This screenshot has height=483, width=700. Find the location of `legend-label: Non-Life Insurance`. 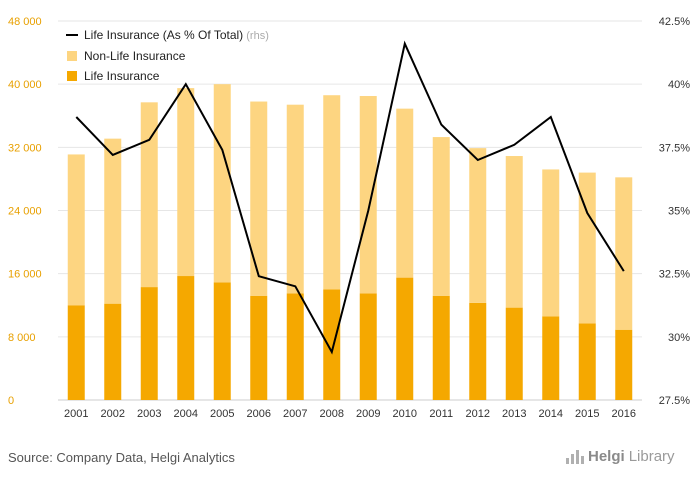

legend-label: Non-Life Insurance is located at coordinates (135, 56).